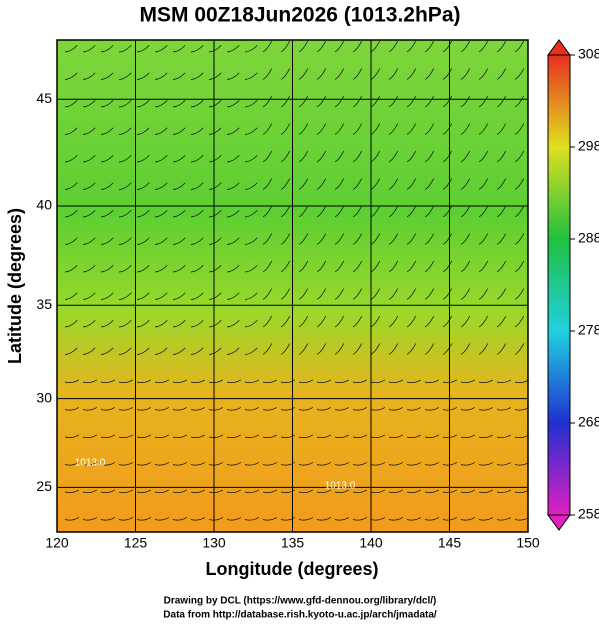 The image size is (599, 625). Describe the element at coordinates (559, 47) in the screenshot. I see `colorbar-max-arrow` at that location.